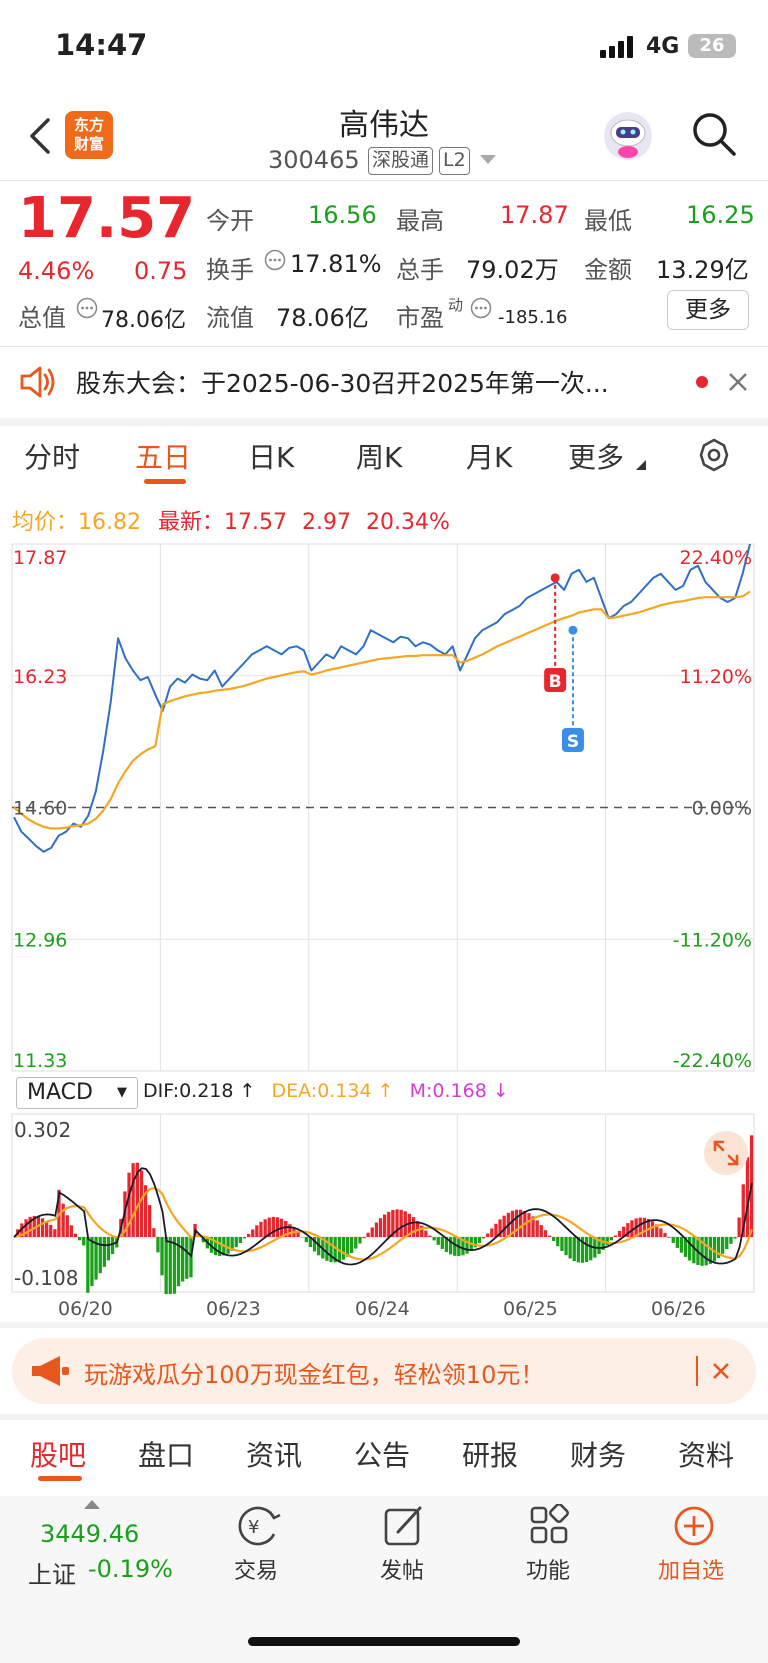 The image size is (768, 1663). Describe the element at coordinates (714, 134) in the screenshot. I see `search-icon` at that location.